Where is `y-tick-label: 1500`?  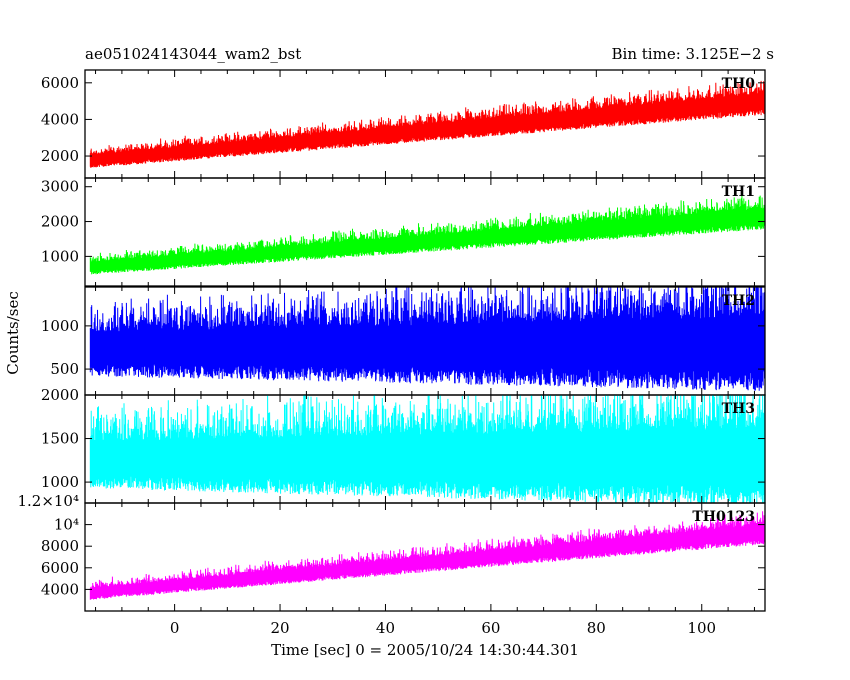 y-tick-label: 1500 is located at coordinates (60, 439).